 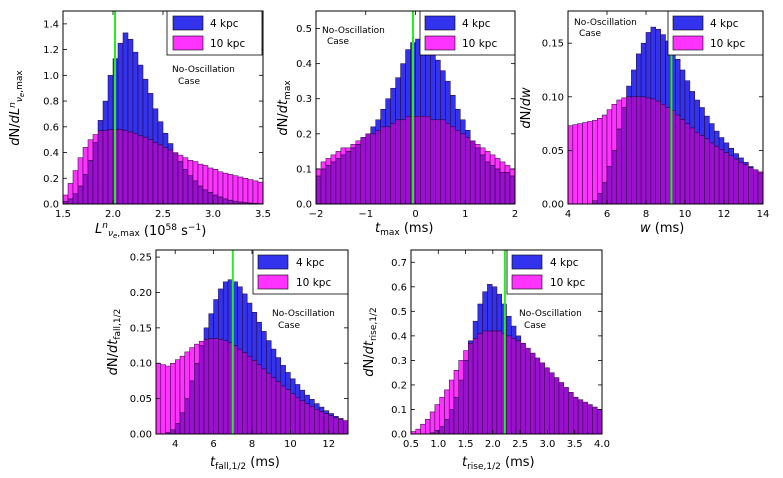 I want to click on x-tick-label: 4, so click(x=175, y=444).